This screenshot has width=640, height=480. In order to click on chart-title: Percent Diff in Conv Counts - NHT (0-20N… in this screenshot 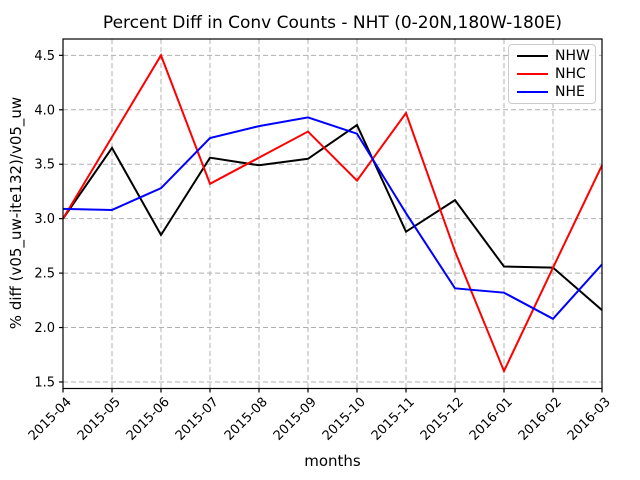, I will do `click(332, 23)`.